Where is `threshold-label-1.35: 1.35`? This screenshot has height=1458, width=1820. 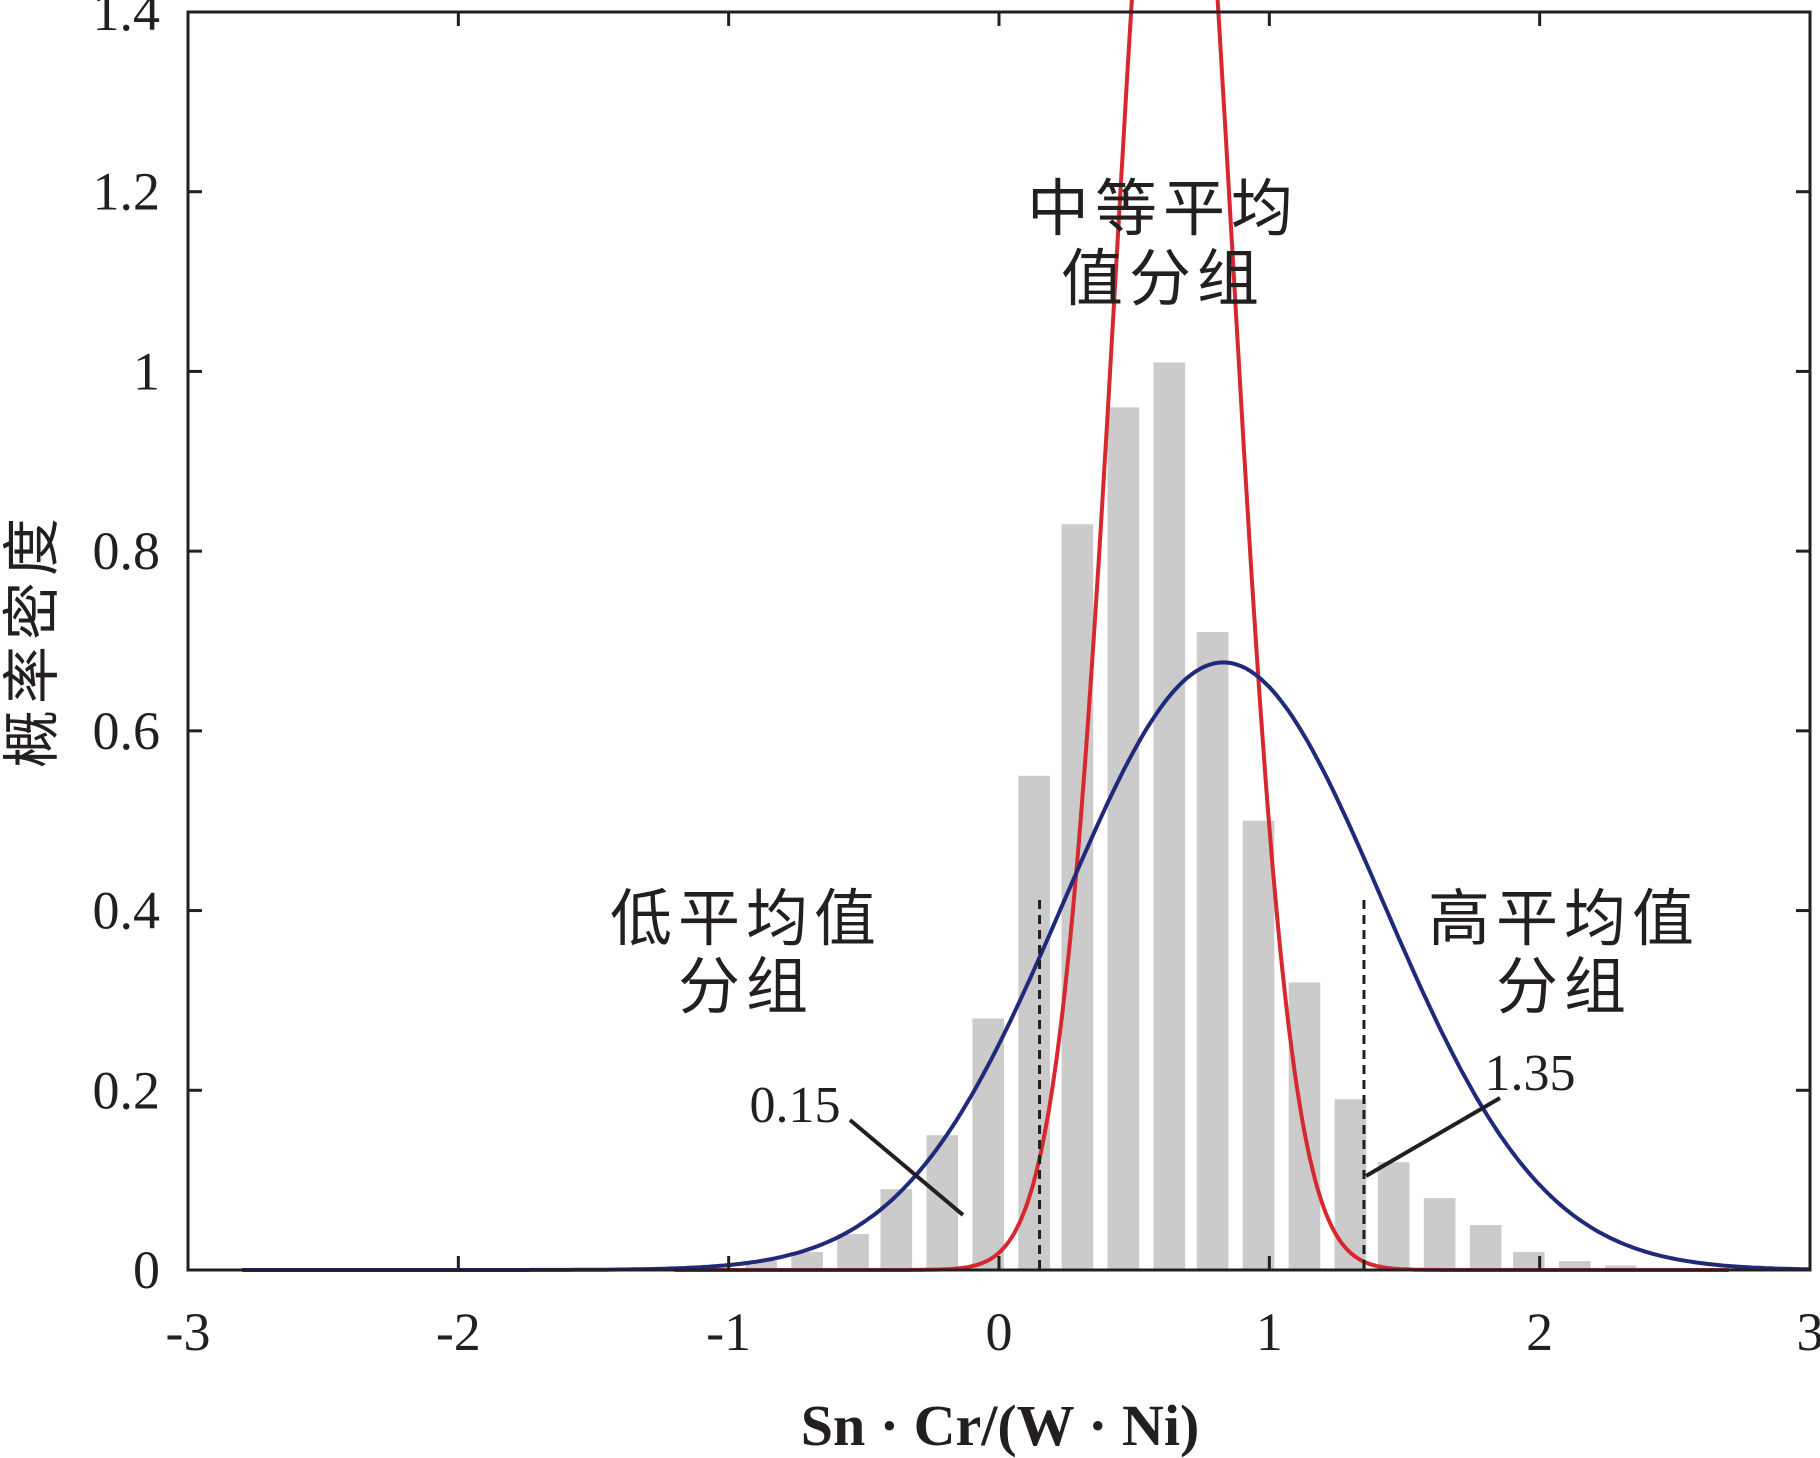
threshold-label-1.35: 1.35 is located at coordinates (1530, 1073).